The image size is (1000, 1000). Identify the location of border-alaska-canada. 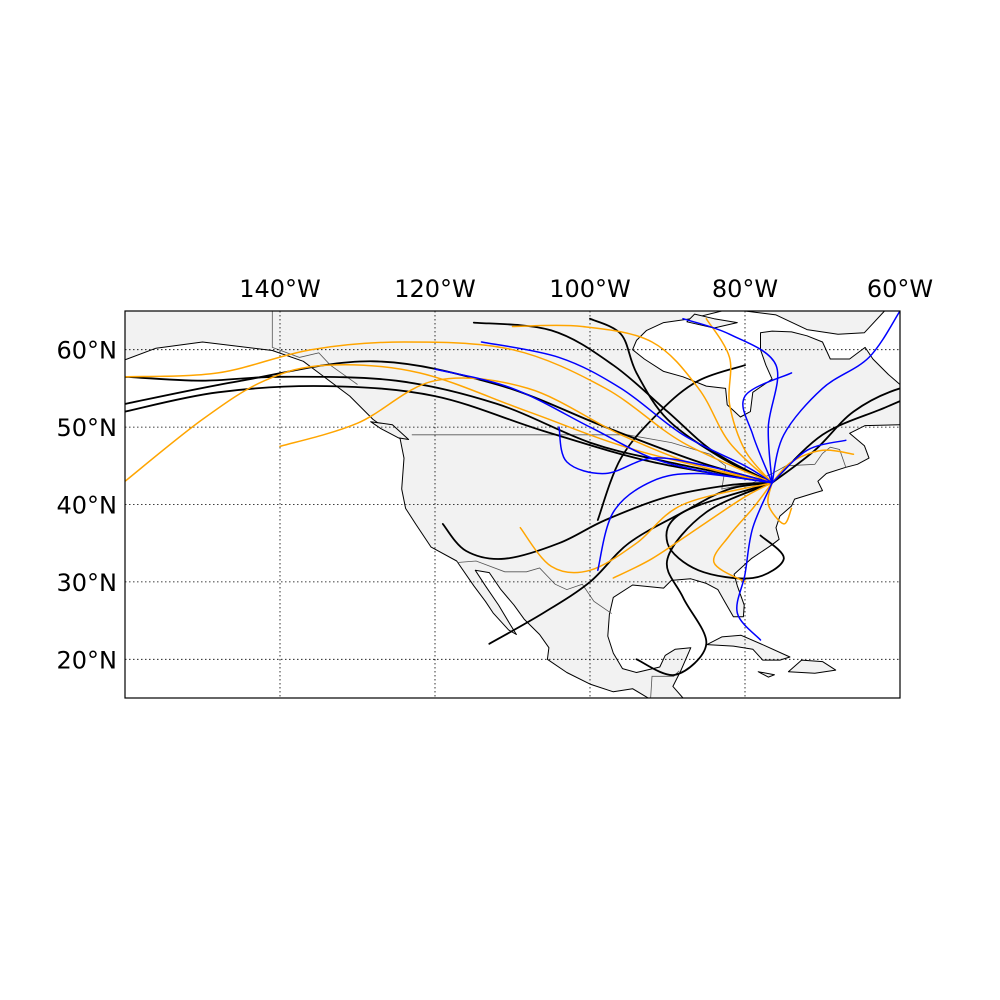
(314, 348).